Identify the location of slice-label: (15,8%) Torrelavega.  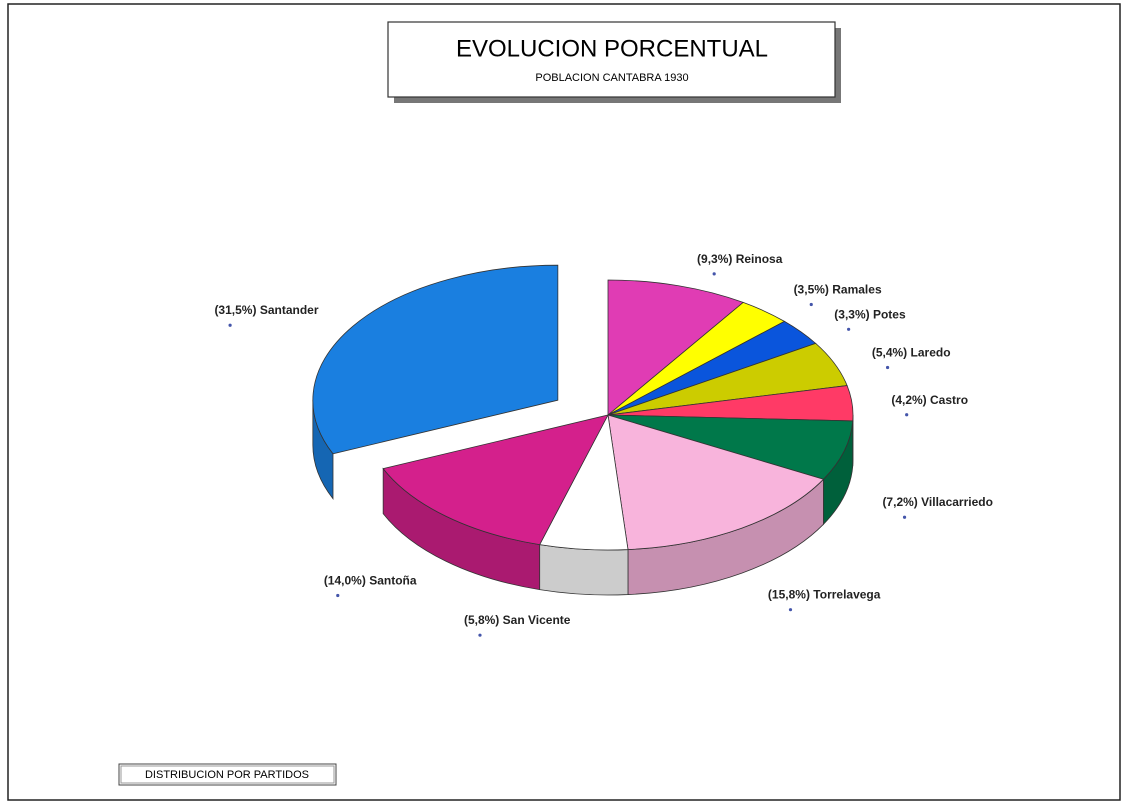
(824, 595).